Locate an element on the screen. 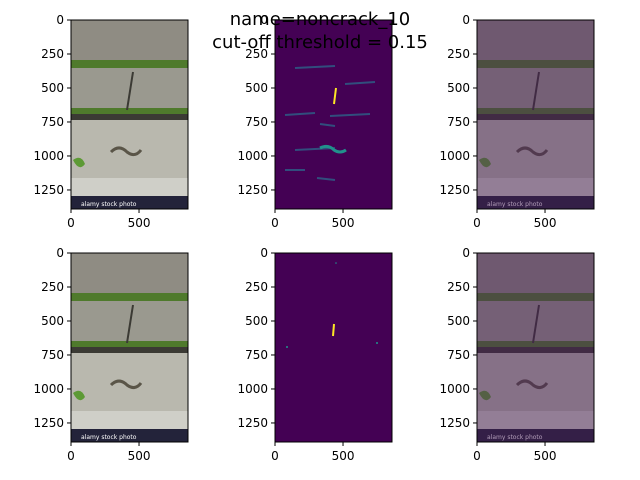  figure-title: name=noncrack_10 is located at coordinates (320, 19).